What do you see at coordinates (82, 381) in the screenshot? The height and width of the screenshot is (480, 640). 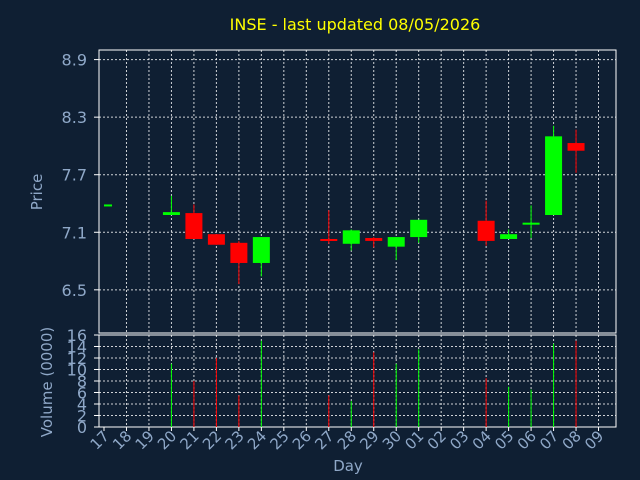 I see `volume-tick-label: 8` at bounding box center [82, 381].